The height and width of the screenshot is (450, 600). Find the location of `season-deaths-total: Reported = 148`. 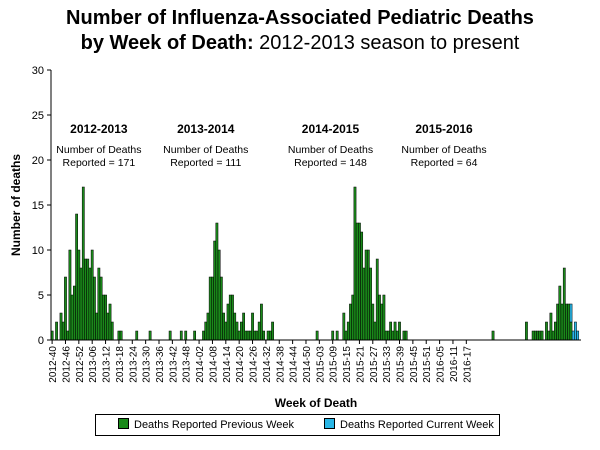

season-deaths-total: Reported = 148 is located at coordinates (330, 163).